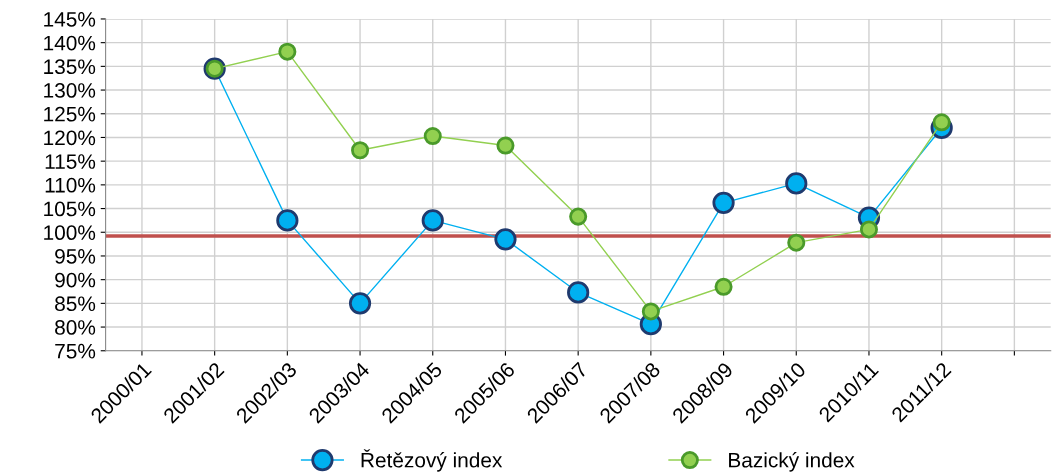 This screenshot has height=474, width=1056. I want to click on y-tick-label: 125%, so click(70, 114).